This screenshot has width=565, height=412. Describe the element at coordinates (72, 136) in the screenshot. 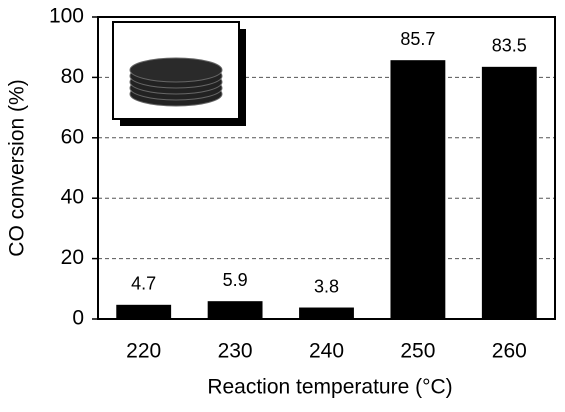

I see `y-tick-label: 60` at that location.